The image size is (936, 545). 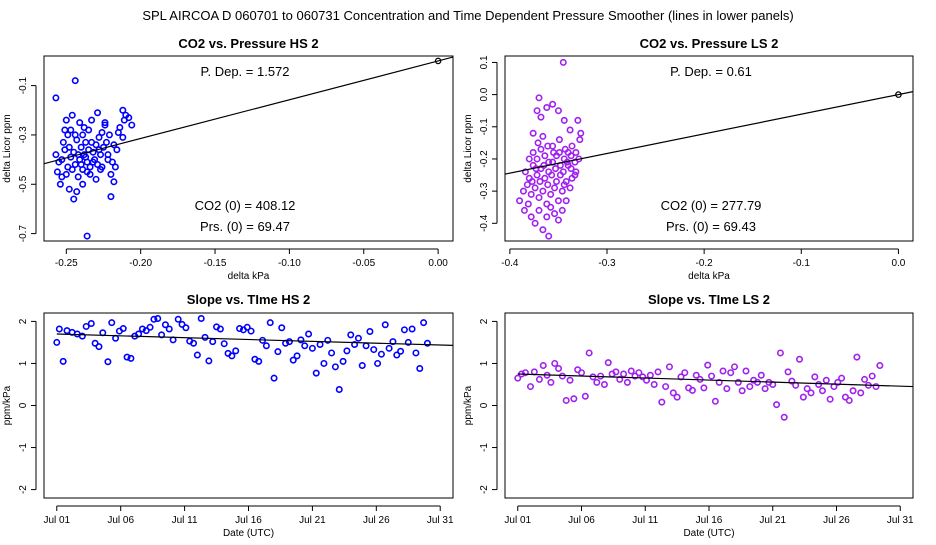 What do you see at coordinates (709, 43) in the screenshot?
I see `chart-title: CO2 vs. Pressure LS 2` at bounding box center [709, 43].